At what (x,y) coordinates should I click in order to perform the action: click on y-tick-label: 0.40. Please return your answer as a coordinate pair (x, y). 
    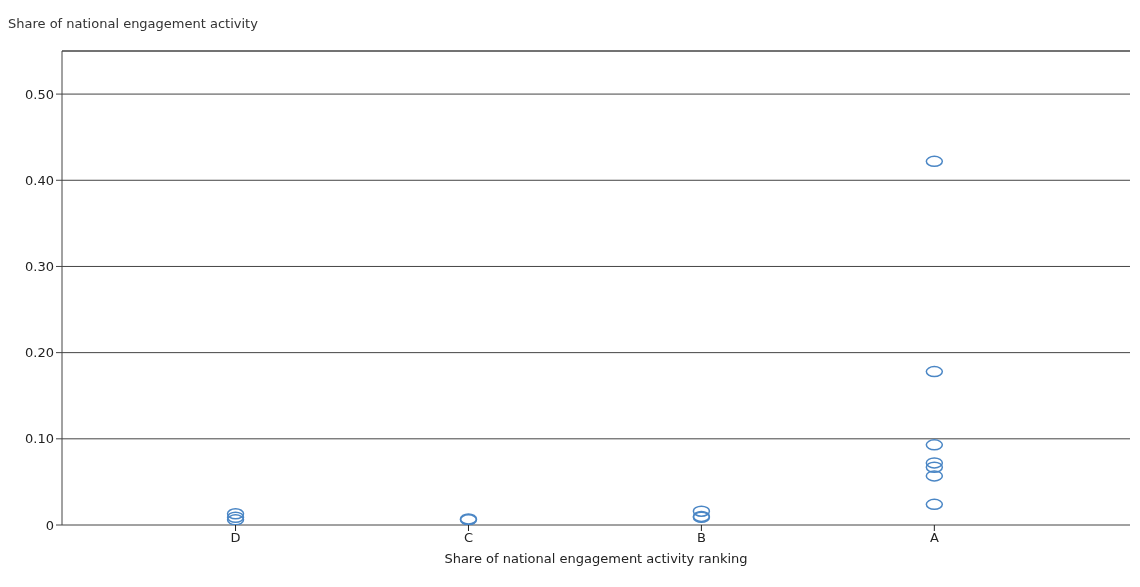
    Looking at the image, I should click on (39, 180).